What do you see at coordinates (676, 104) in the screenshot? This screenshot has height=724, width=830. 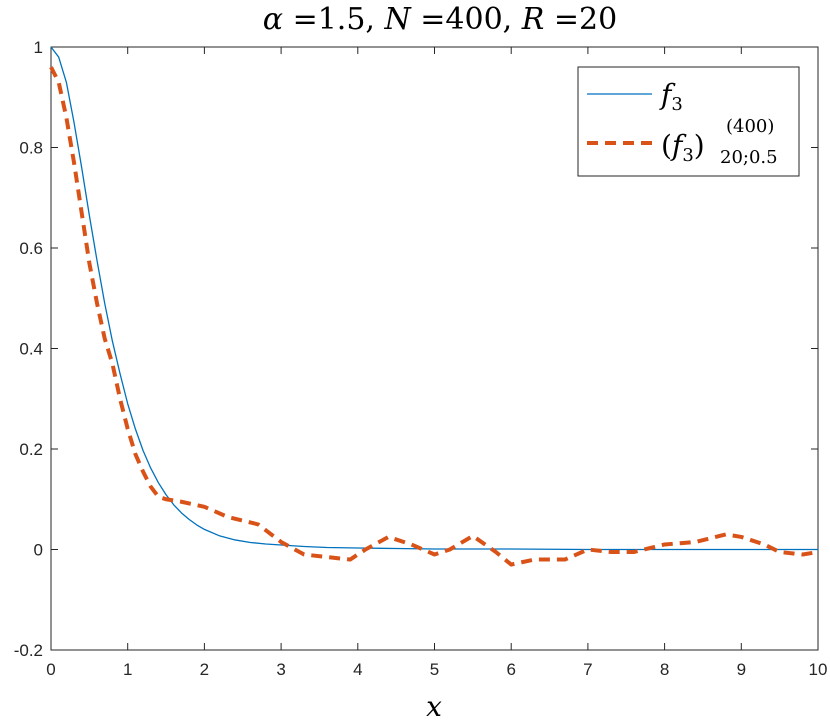 I see `legend-f3-sub: 3` at bounding box center [676, 104].